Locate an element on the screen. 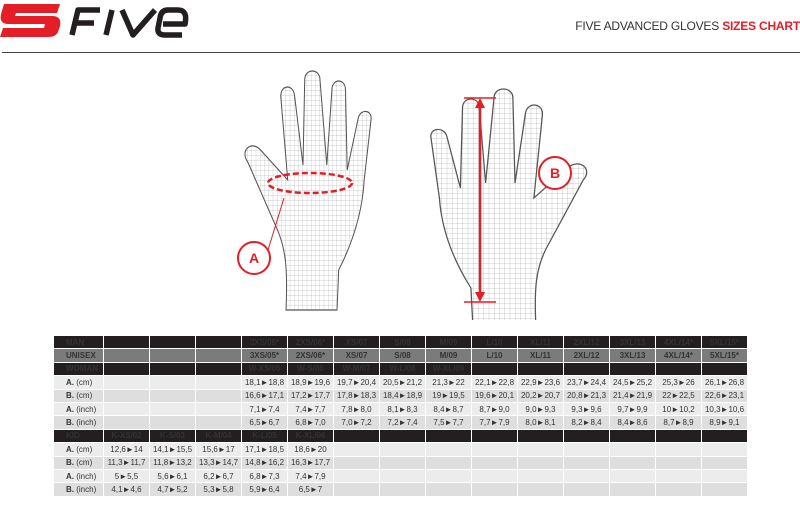 Image resolution: width=800 pixels, height=508 pixels. table-cell: 7,2►7,4 is located at coordinates (402, 422).